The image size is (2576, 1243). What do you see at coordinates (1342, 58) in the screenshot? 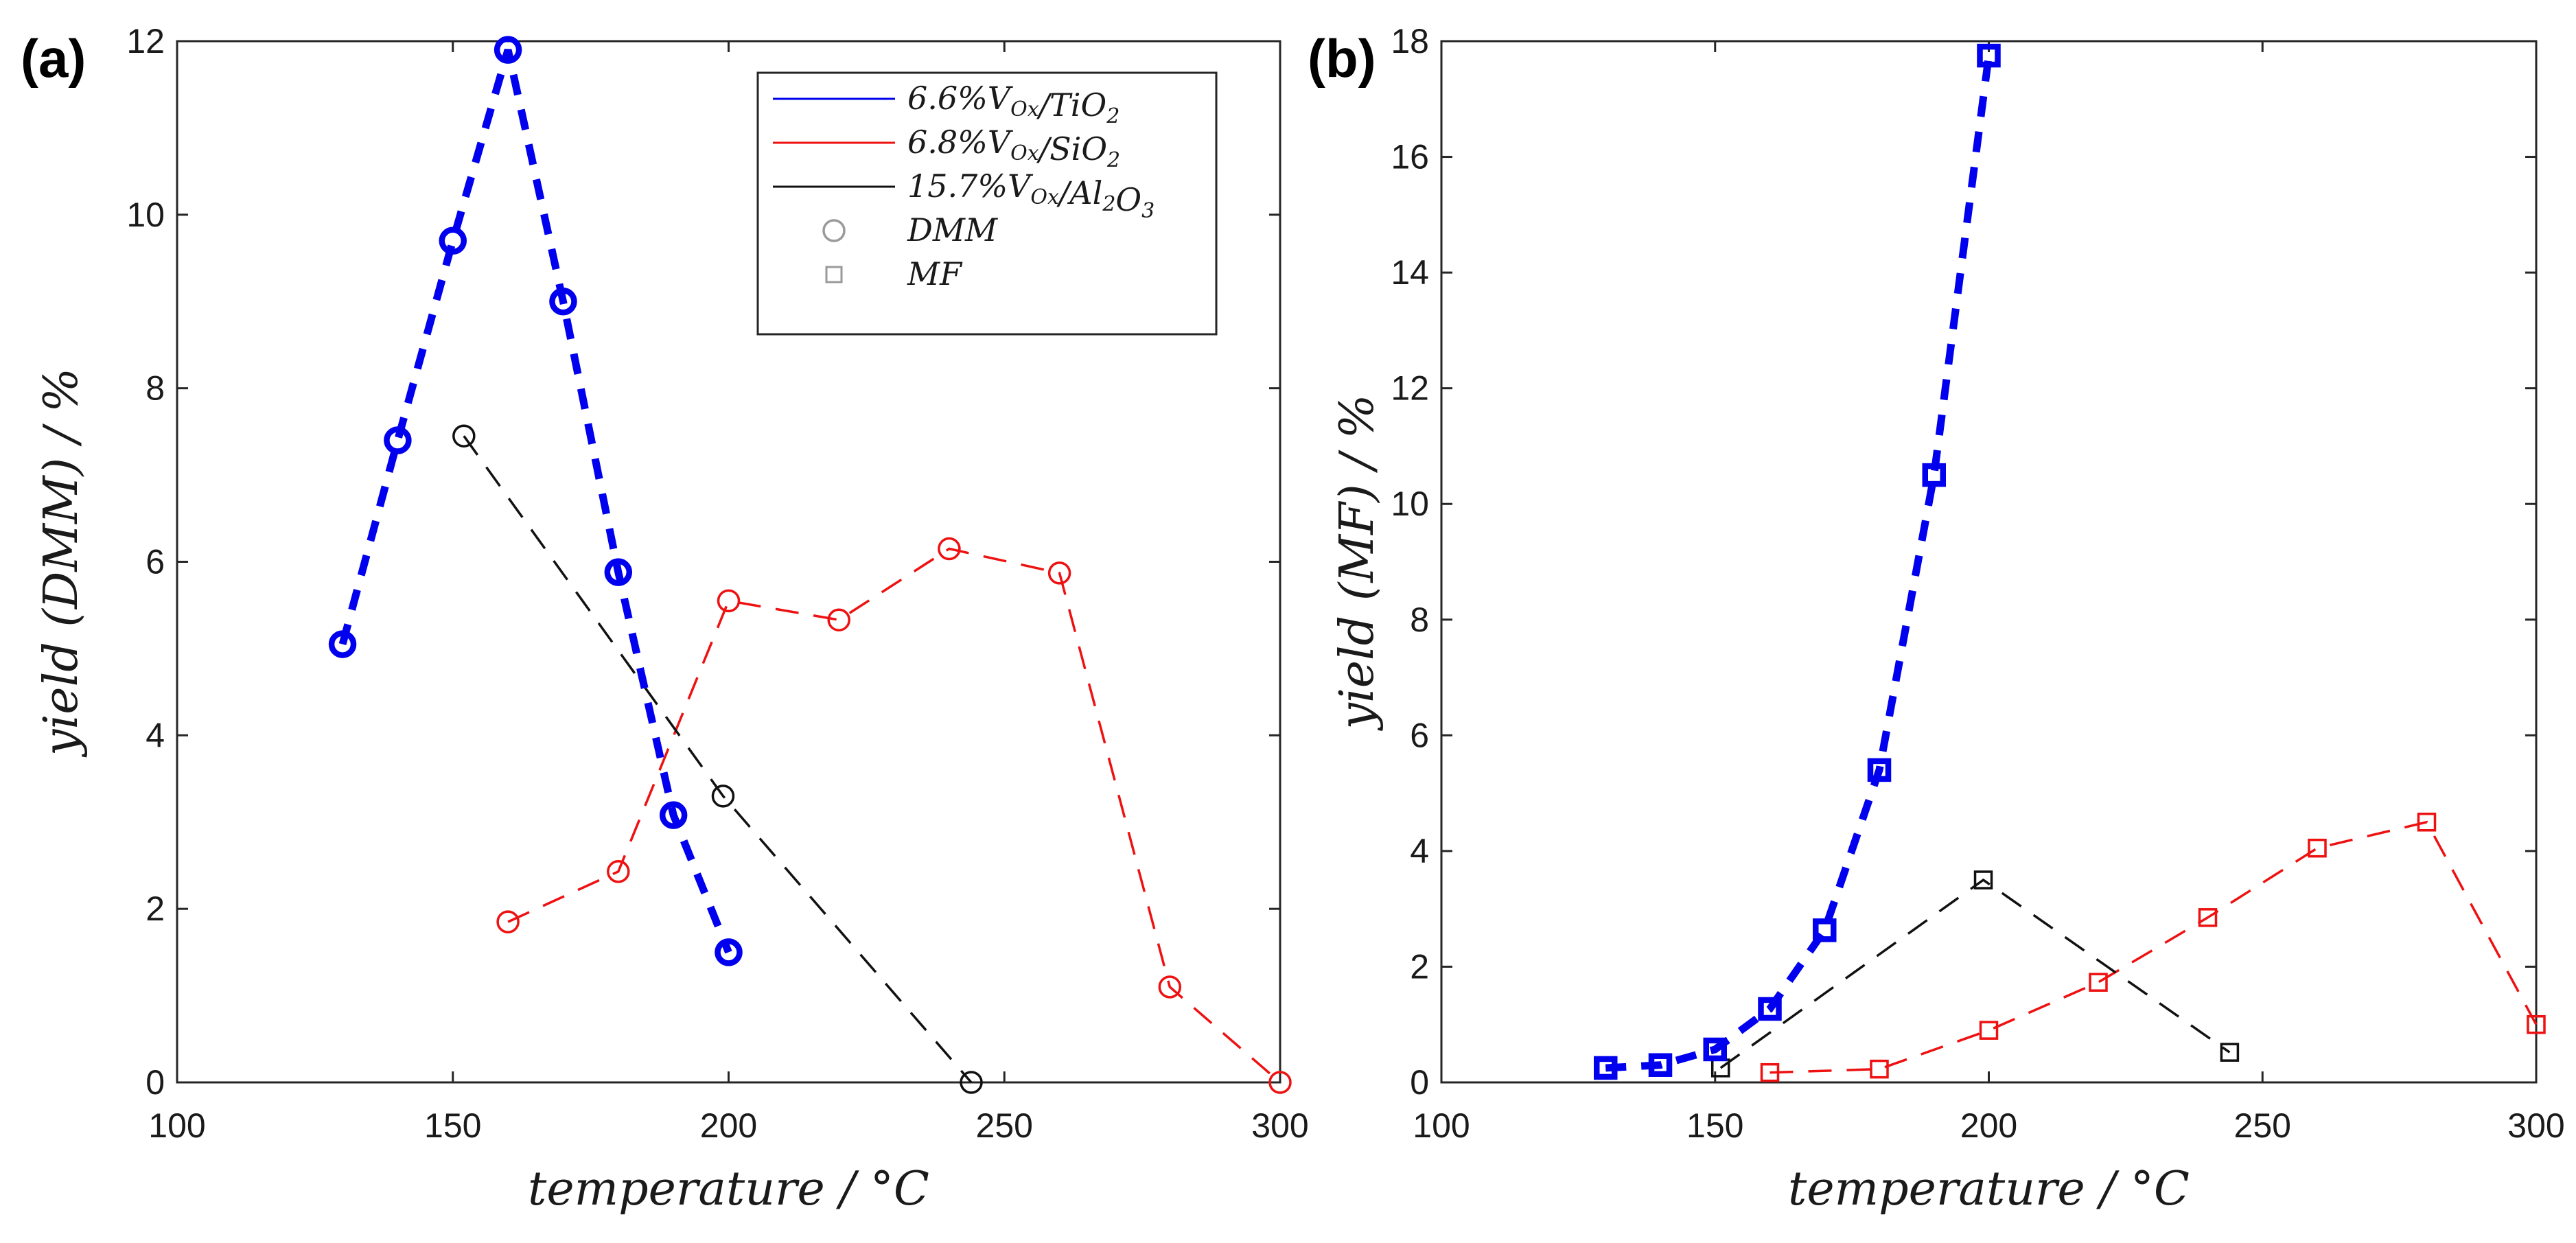
I see `panel-label: (b)` at bounding box center [1342, 58].